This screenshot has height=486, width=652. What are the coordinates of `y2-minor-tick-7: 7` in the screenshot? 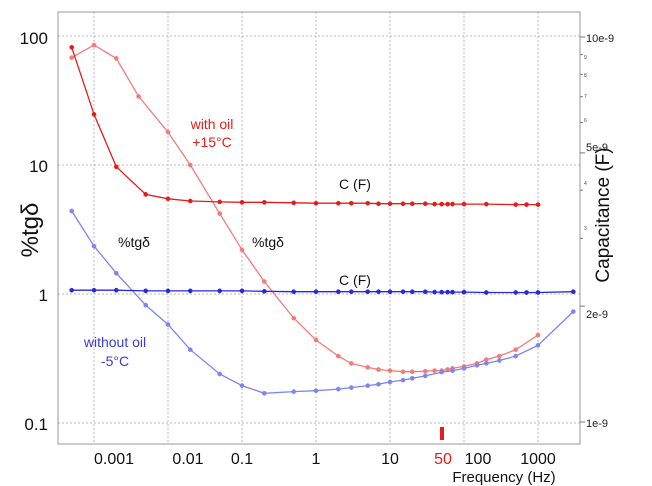 It's located at (585, 97).